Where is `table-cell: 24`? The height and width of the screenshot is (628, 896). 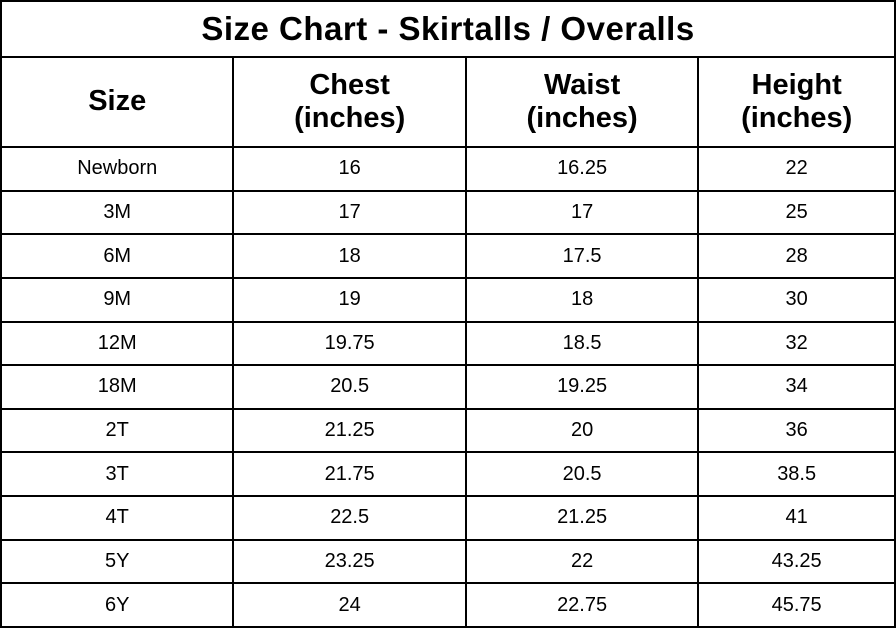 table-cell: 24 is located at coordinates (349, 605).